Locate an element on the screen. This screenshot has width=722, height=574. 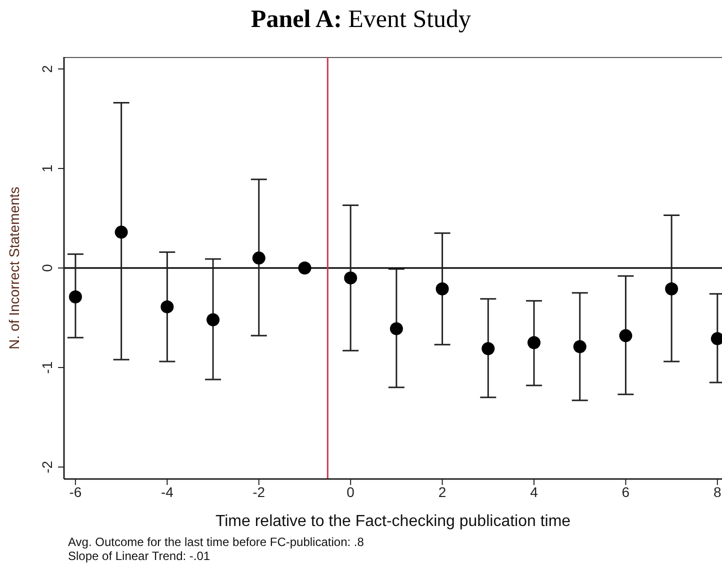
y-tick-label: 0 is located at coordinates (47, 268).